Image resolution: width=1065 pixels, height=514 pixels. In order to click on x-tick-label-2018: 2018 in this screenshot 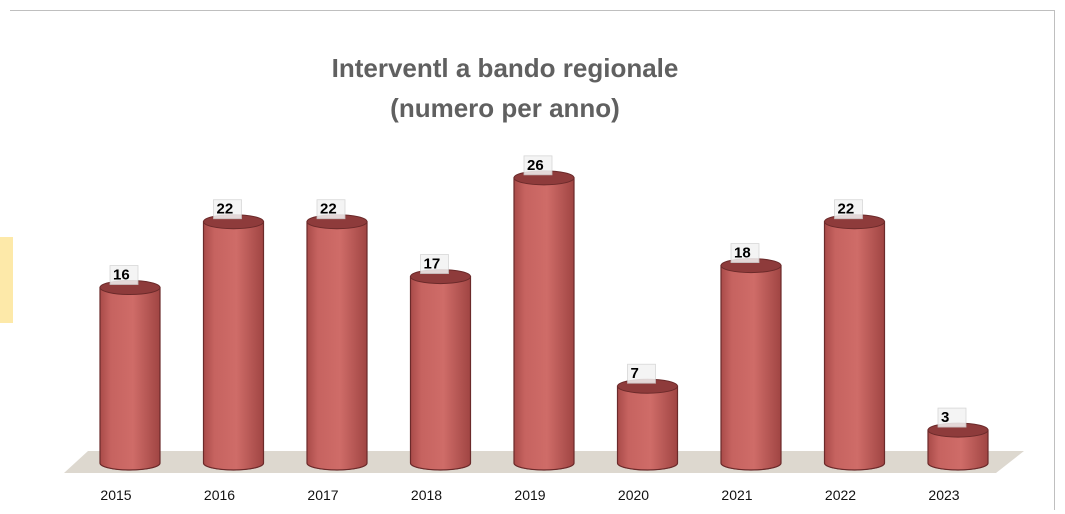, I will do `click(426, 495)`.